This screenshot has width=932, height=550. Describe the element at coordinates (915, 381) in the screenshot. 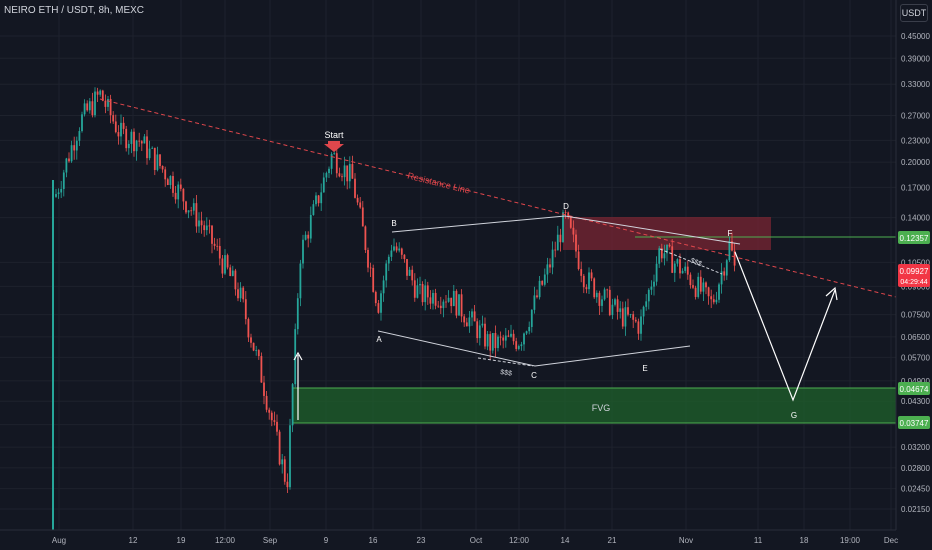

I see `price-tick-label: 0.04900` at that location.